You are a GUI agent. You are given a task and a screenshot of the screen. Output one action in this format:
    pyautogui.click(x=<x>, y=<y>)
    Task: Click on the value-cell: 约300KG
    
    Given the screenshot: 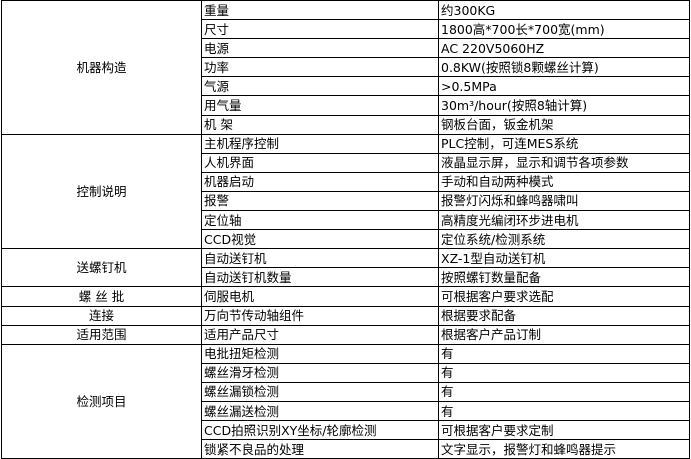 What is the action you would take?
    pyautogui.click(x=564, y=10)
    